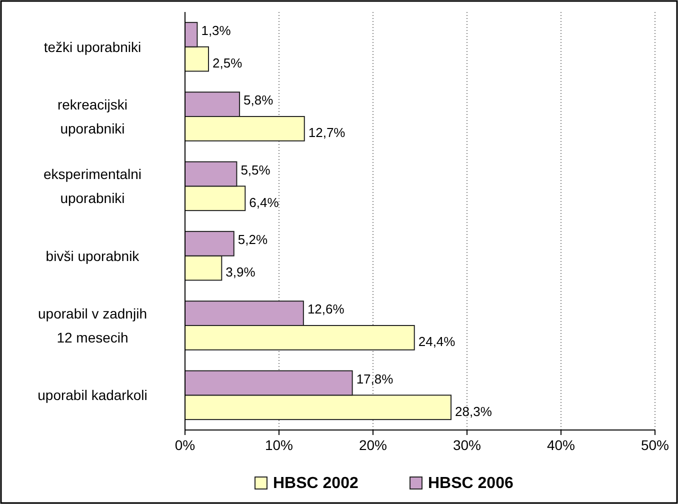  Describe the element at coordinates (473, 411) in the screenshot. I see `data-label: 28,3%` at that location.